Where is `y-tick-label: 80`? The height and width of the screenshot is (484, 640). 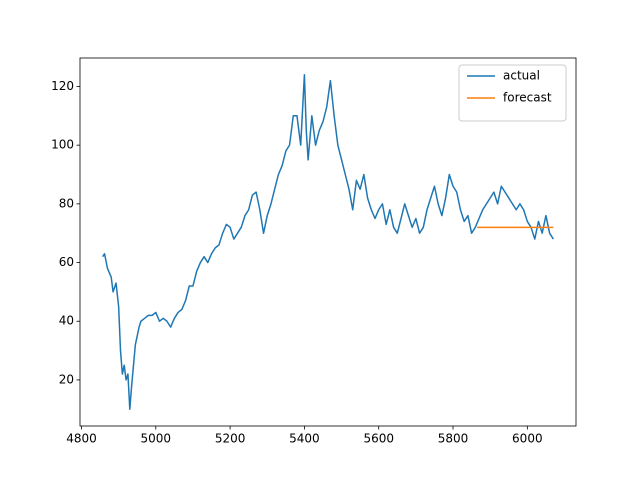
y-tick-label: 80 is located at coordinates (66, 203).